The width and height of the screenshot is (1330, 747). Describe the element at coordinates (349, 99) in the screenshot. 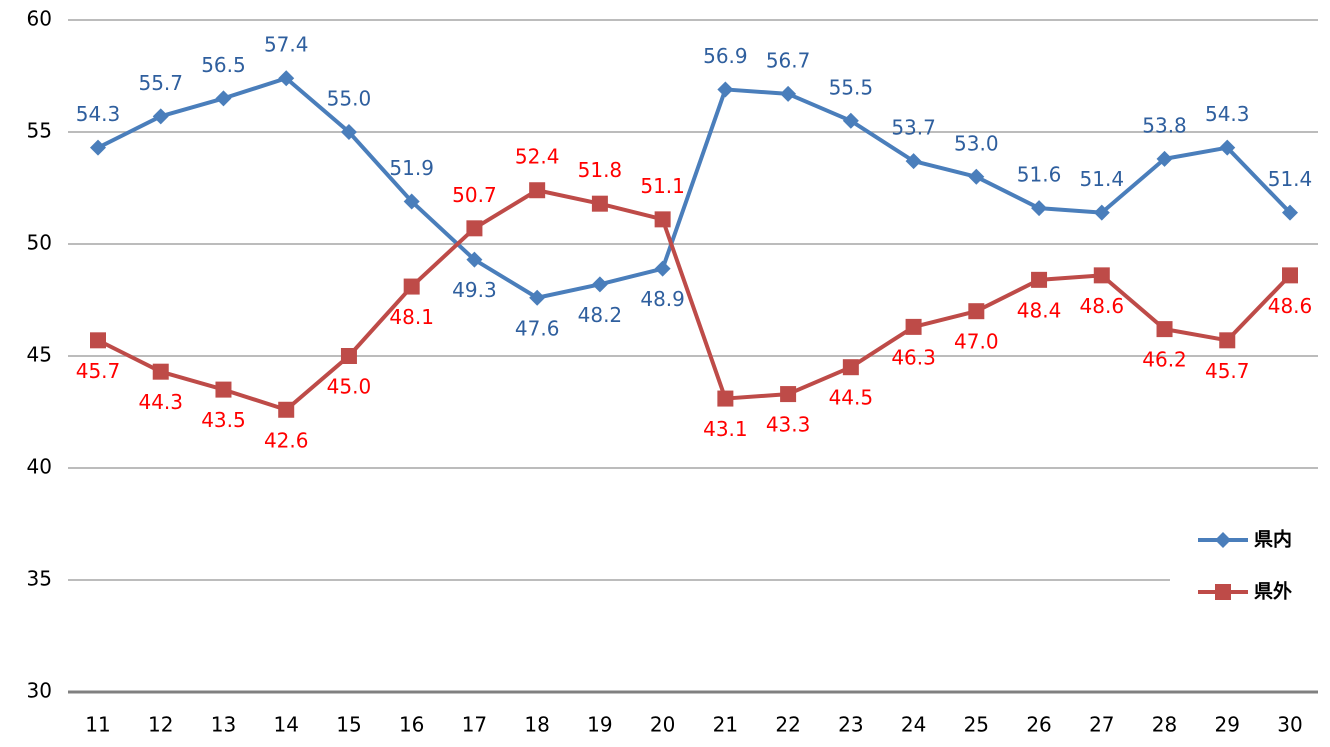

I see `data-label: 55.0` at that location.